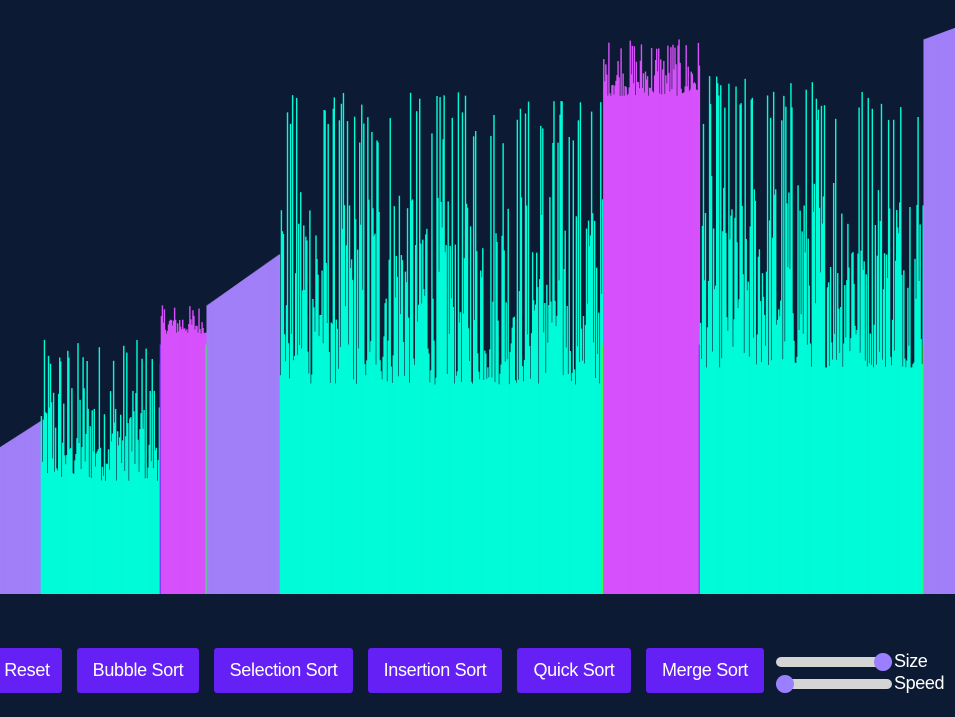 The height and width of the screenshot is (717, 955). Describe the element at coordinates (785, 684) in the screenshot. I see `speed-slider-thumb` at that location.